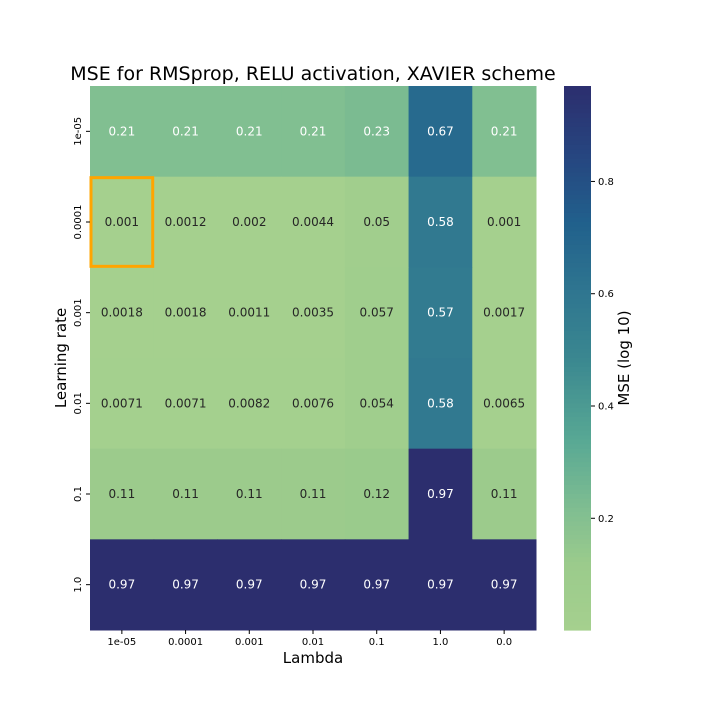  Describe the element at coordinates (78, 494) in the screenshot. I see `y-tick-label: 0.1` at that location.